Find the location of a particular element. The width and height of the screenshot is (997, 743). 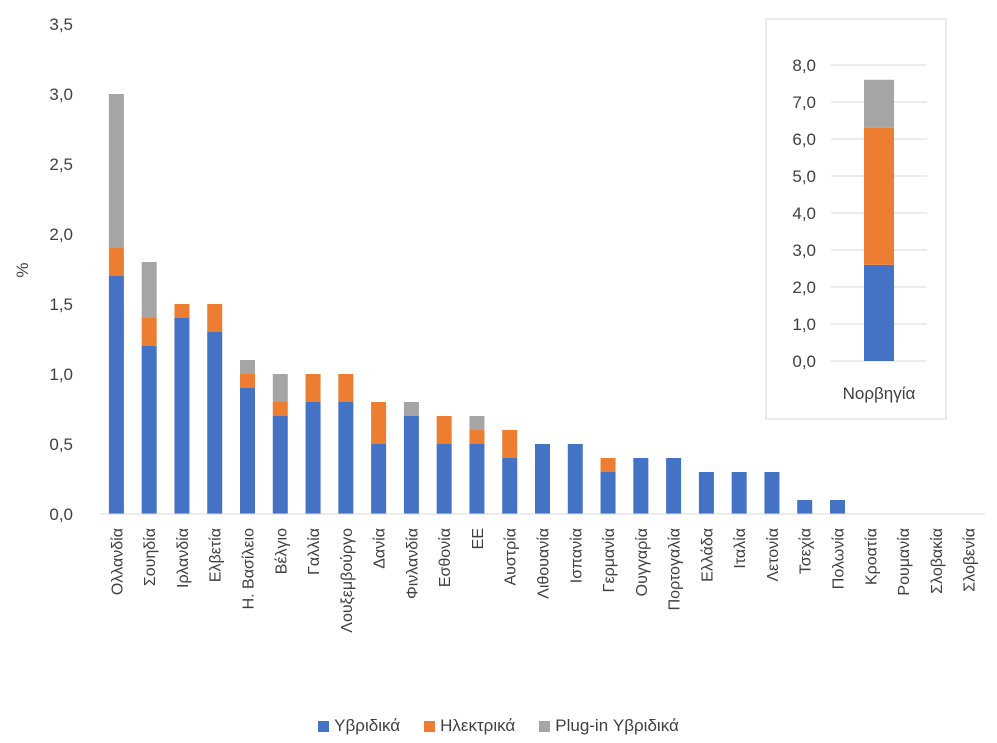

x-tick-label: Κροατία is located at coordinates (871, 556).